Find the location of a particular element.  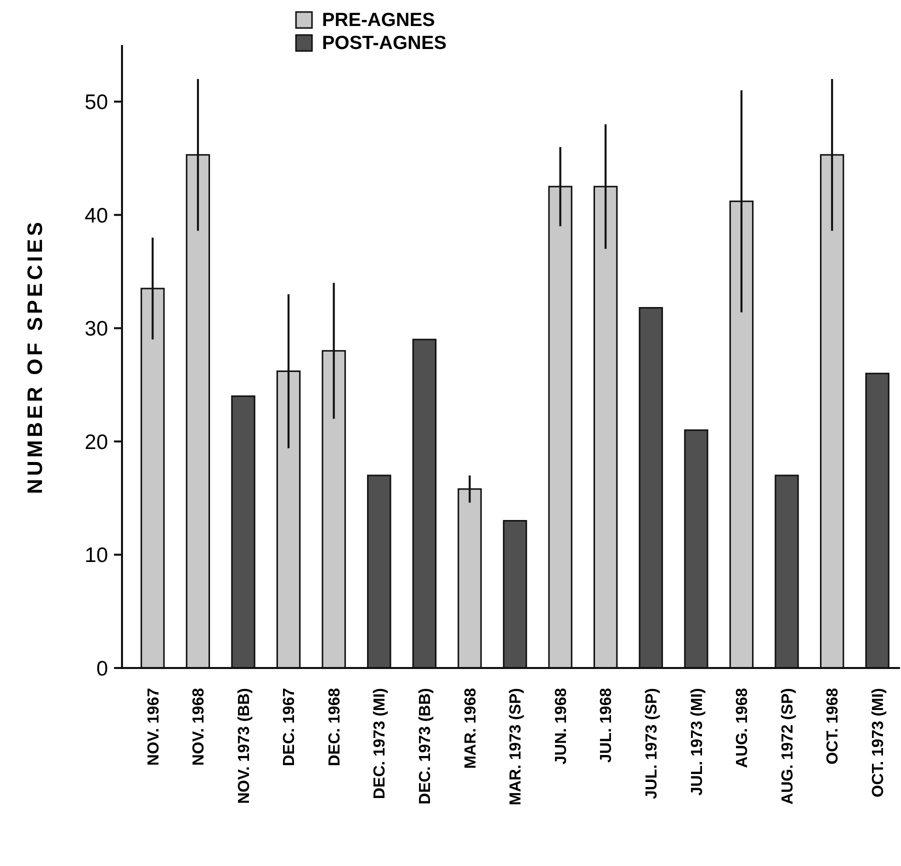

x-tick-label: AUG. 1972 (SP) is located at coordinates (787, 746).